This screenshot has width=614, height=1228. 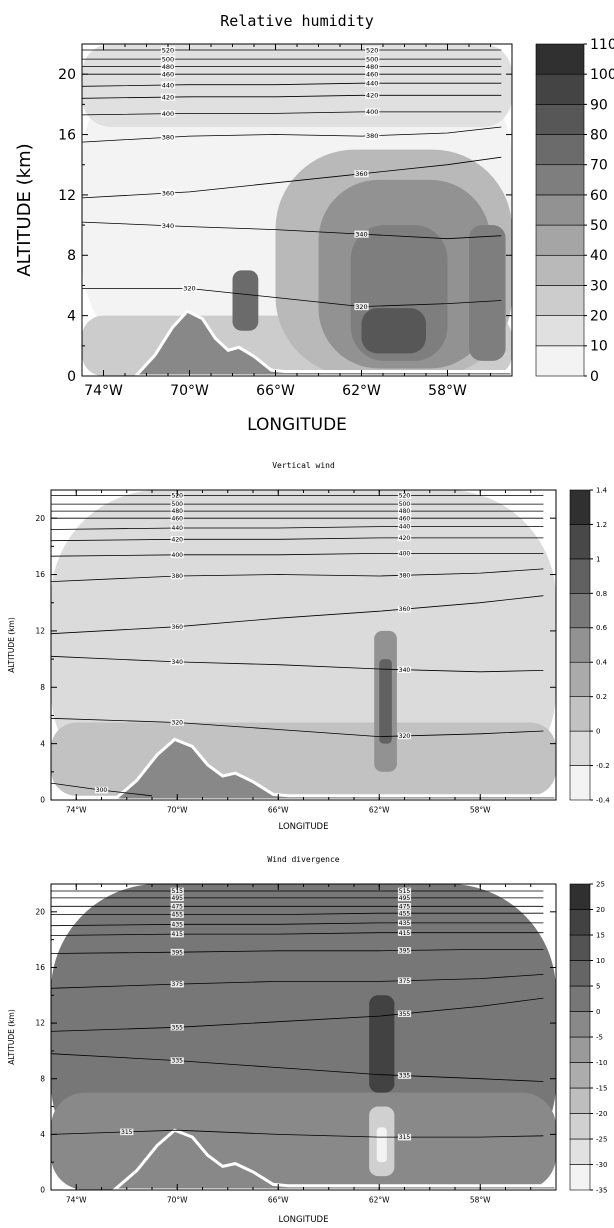 What do you see at coordinates (177, 1200) in the screenshot?
I see `x-tick-label: 70°W` at bounding box center [177, 1200].